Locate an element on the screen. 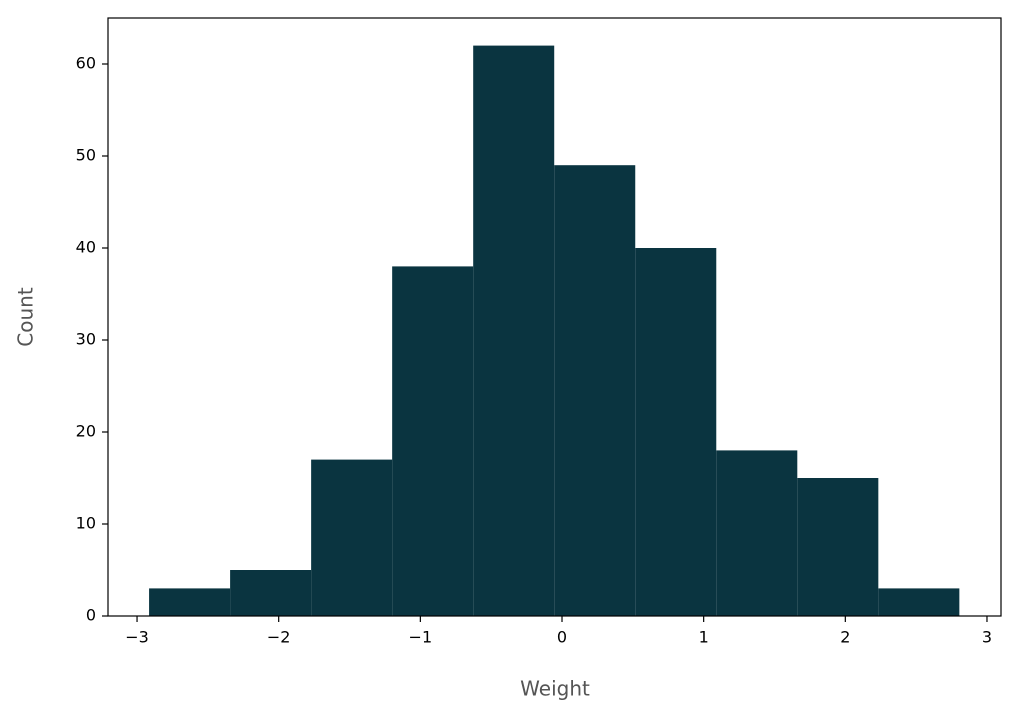 The height and width of the screenshot is (717, 1018). x-tick-label: 3 is located at coordinates (987, 637).